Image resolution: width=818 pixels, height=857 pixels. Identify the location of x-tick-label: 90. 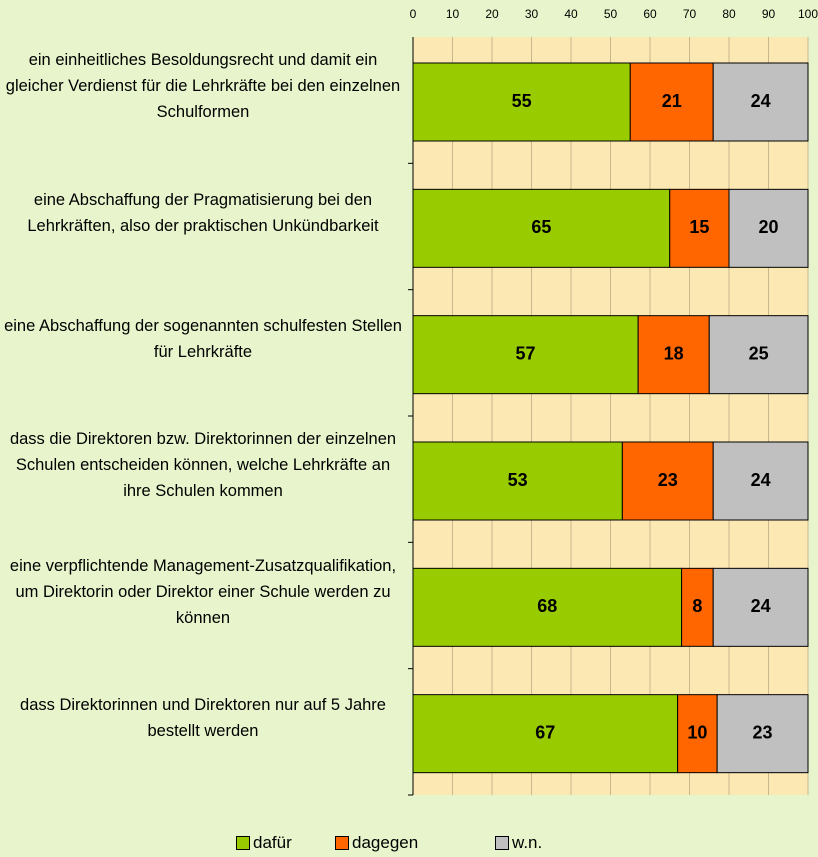
(769, 14).